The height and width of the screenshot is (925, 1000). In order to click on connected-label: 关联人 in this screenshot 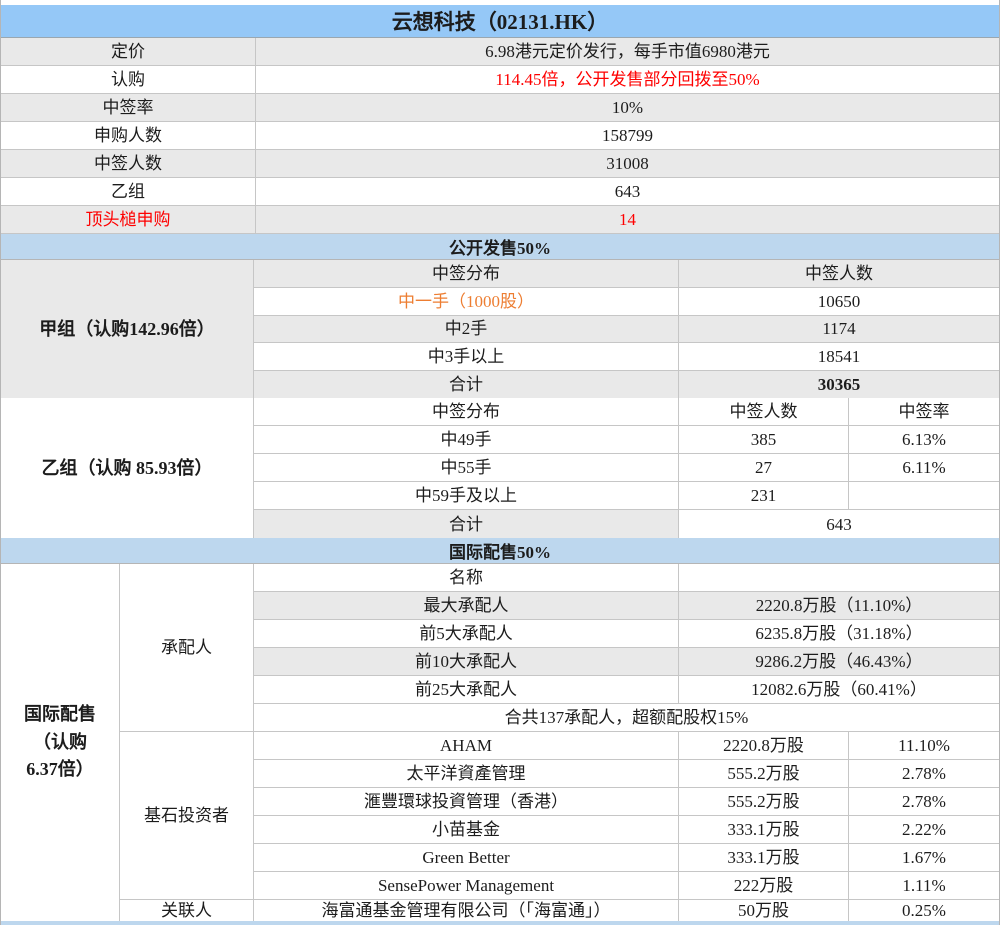, I will do `click(187, 910)`.